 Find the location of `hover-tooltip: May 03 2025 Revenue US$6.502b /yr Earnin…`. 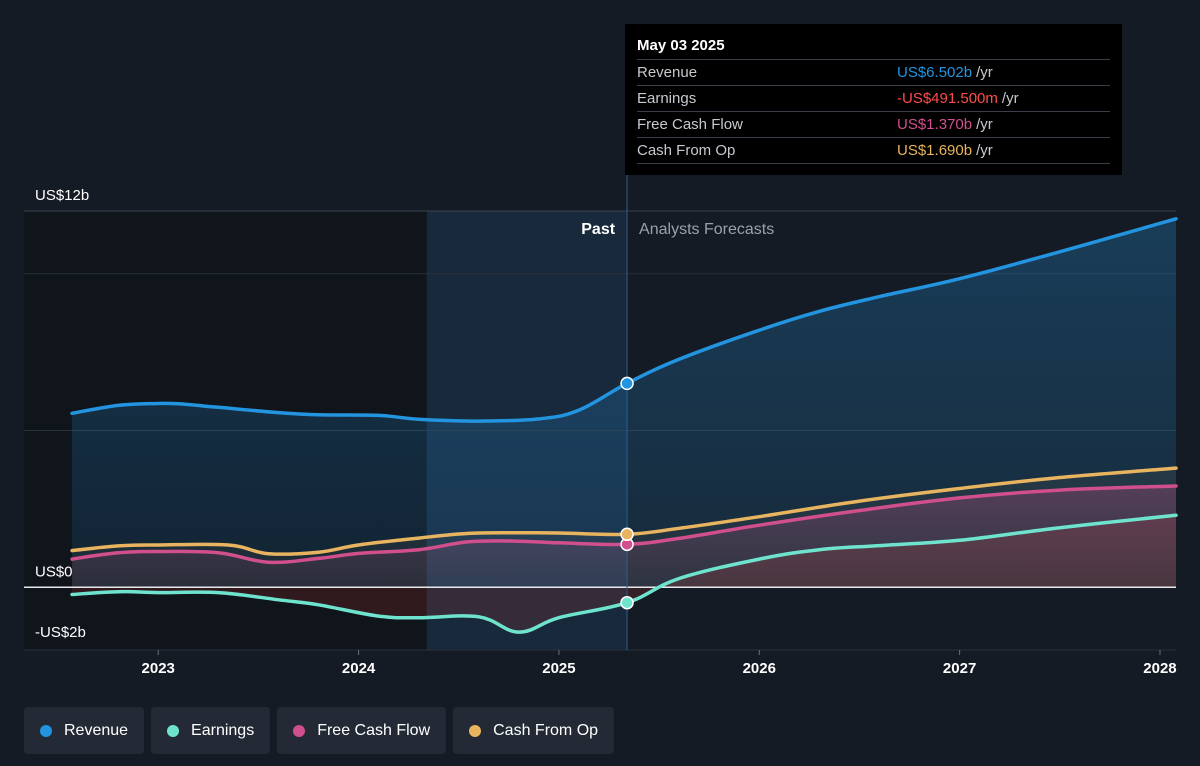

hover-tooltip: May 03 2025 Revenue US$6.502b /yr Earnin… is located at coordinates (873, 99).